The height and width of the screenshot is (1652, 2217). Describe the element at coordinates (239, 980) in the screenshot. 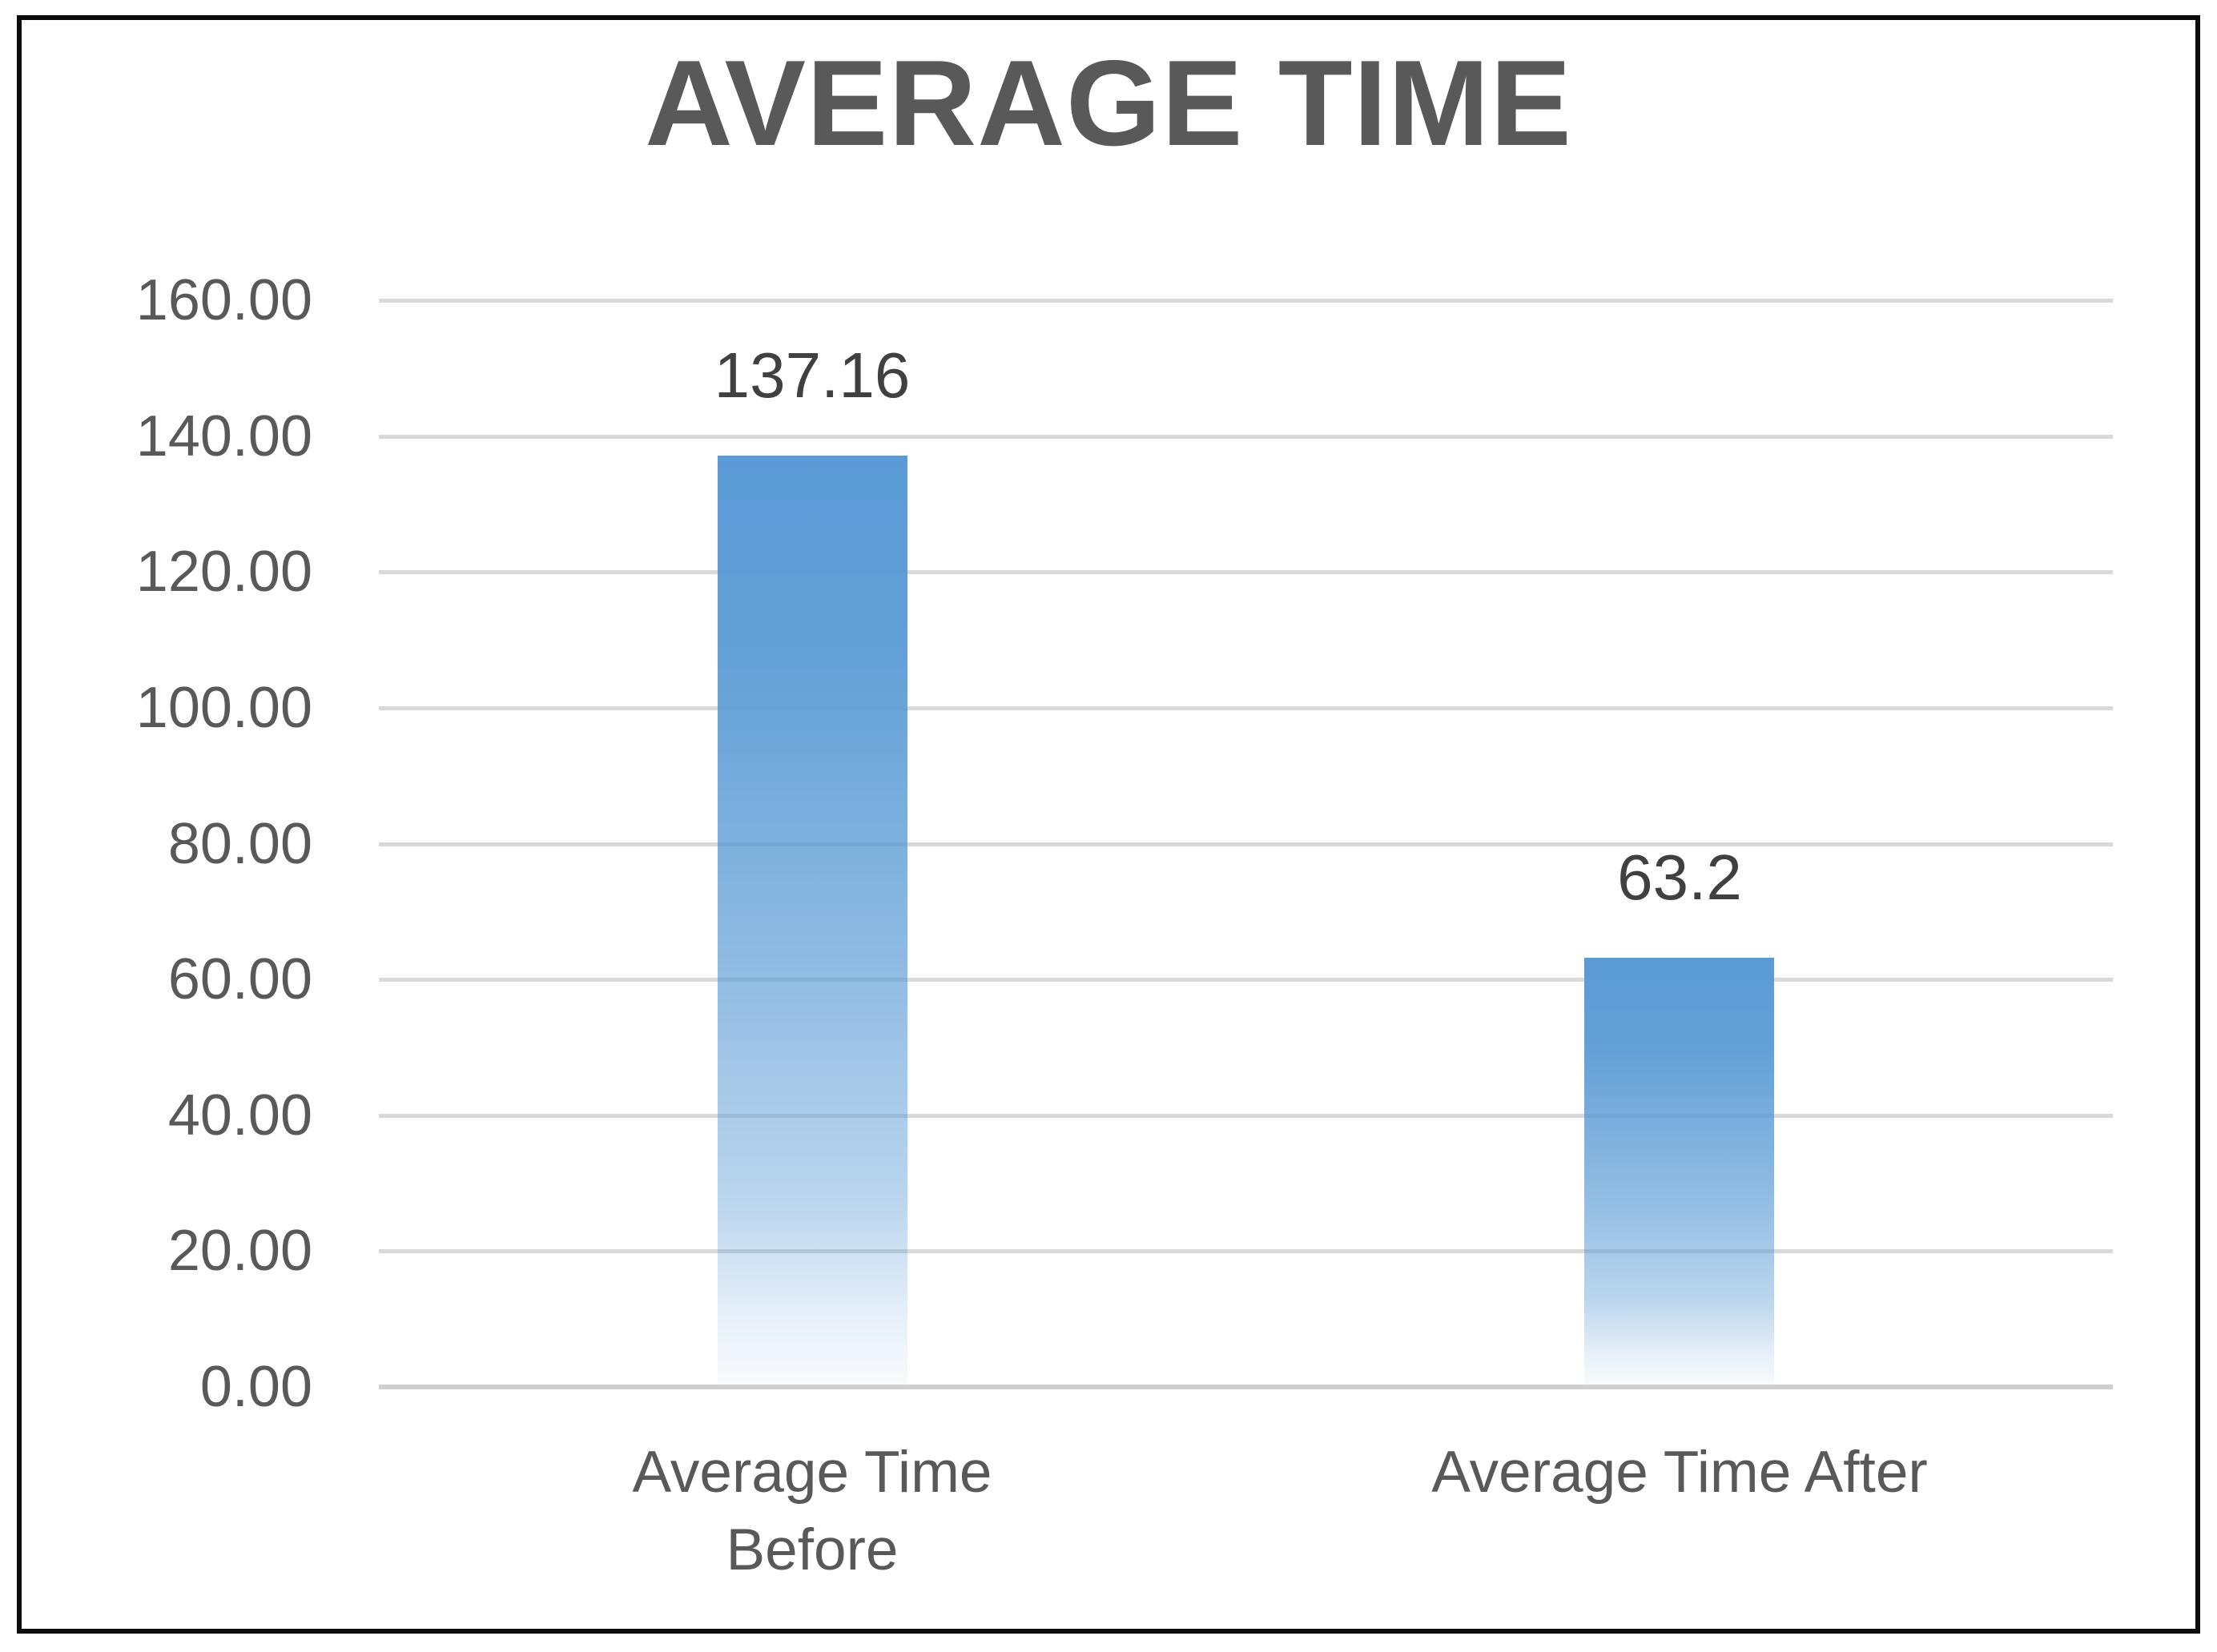

I see `y-axis-tick-label: 60.00` at that location.